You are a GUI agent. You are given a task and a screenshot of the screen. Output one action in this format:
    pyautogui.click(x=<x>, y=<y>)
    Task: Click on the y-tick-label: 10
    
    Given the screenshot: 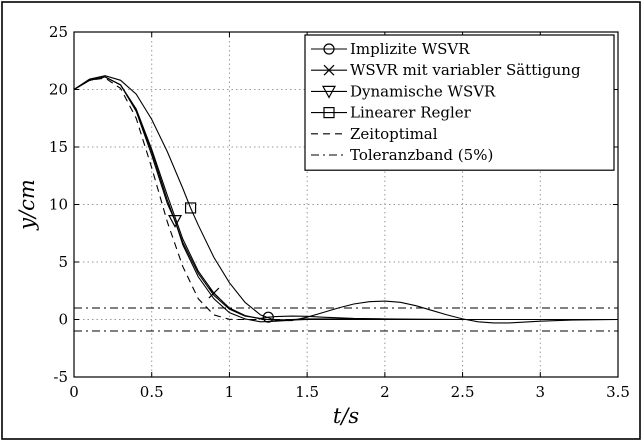 What is the action you would take?
    pyautogui.click(x=58, y=205)
    